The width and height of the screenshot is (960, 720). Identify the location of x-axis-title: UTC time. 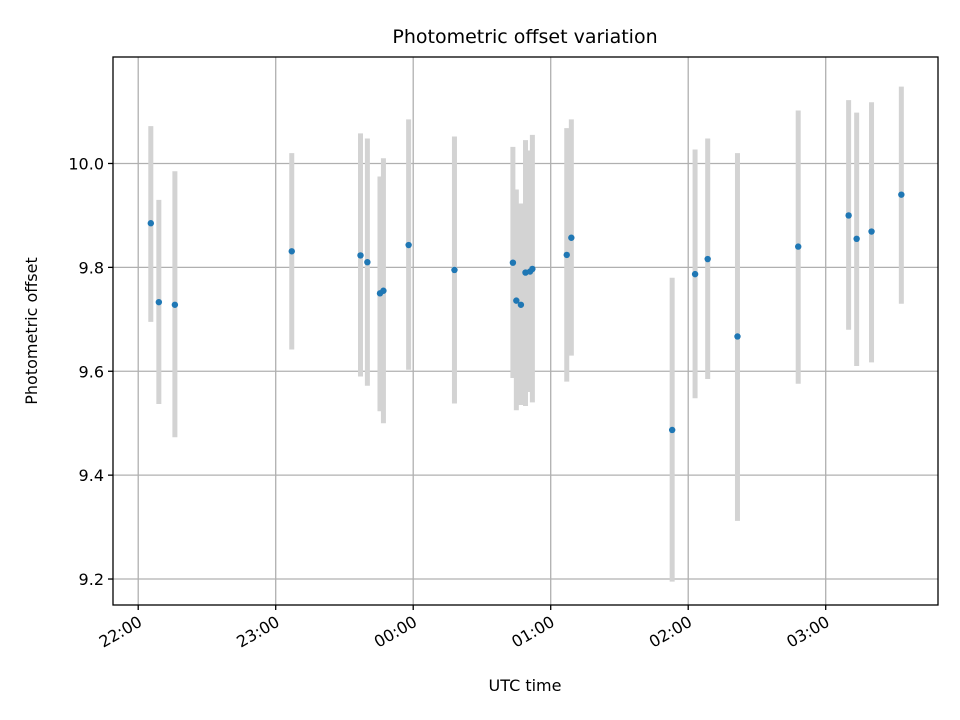
(525, 685).